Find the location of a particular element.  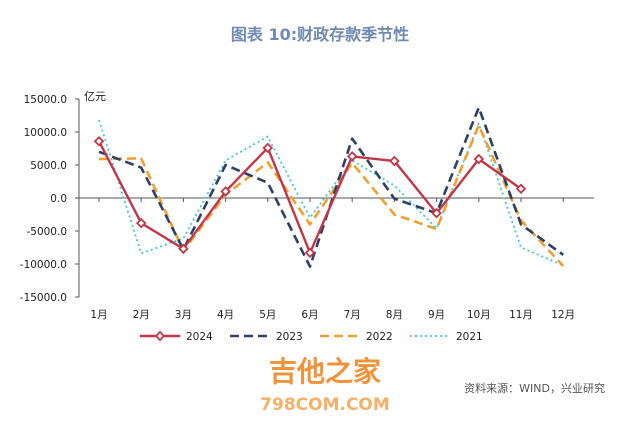

x-tick-label: 11月 is located at coordinates (521, 315).